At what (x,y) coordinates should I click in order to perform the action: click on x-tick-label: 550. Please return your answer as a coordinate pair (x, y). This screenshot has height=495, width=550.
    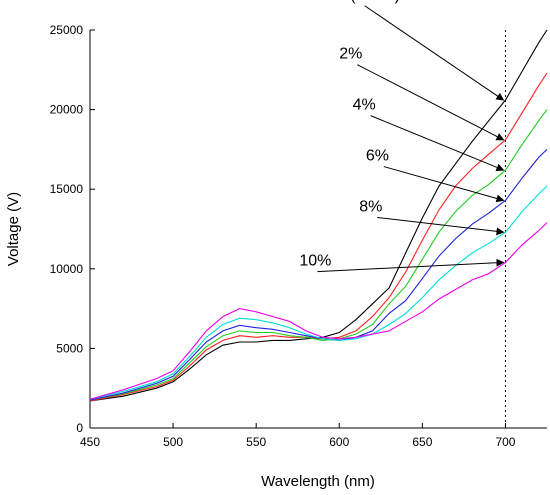
    Looking at the image, I should click on (256, 442).